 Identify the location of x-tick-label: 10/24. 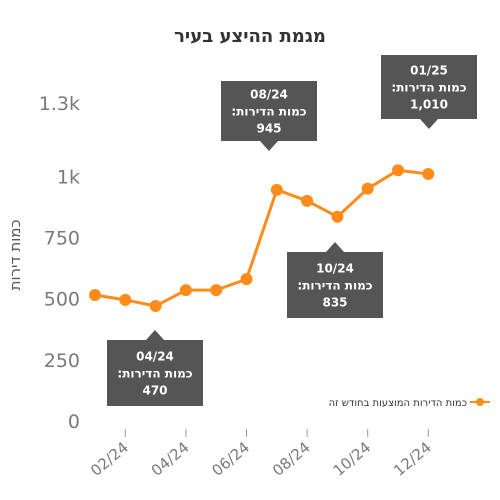
(352, 459).